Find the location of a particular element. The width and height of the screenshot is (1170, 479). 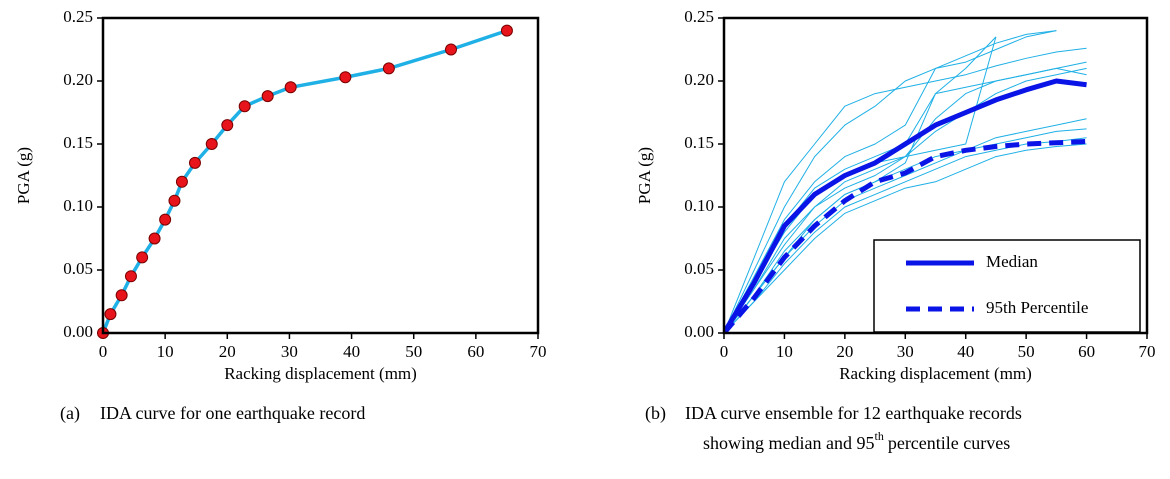

caption-line: IDA curve for one earthquake record is located at coordinates (232, 413).